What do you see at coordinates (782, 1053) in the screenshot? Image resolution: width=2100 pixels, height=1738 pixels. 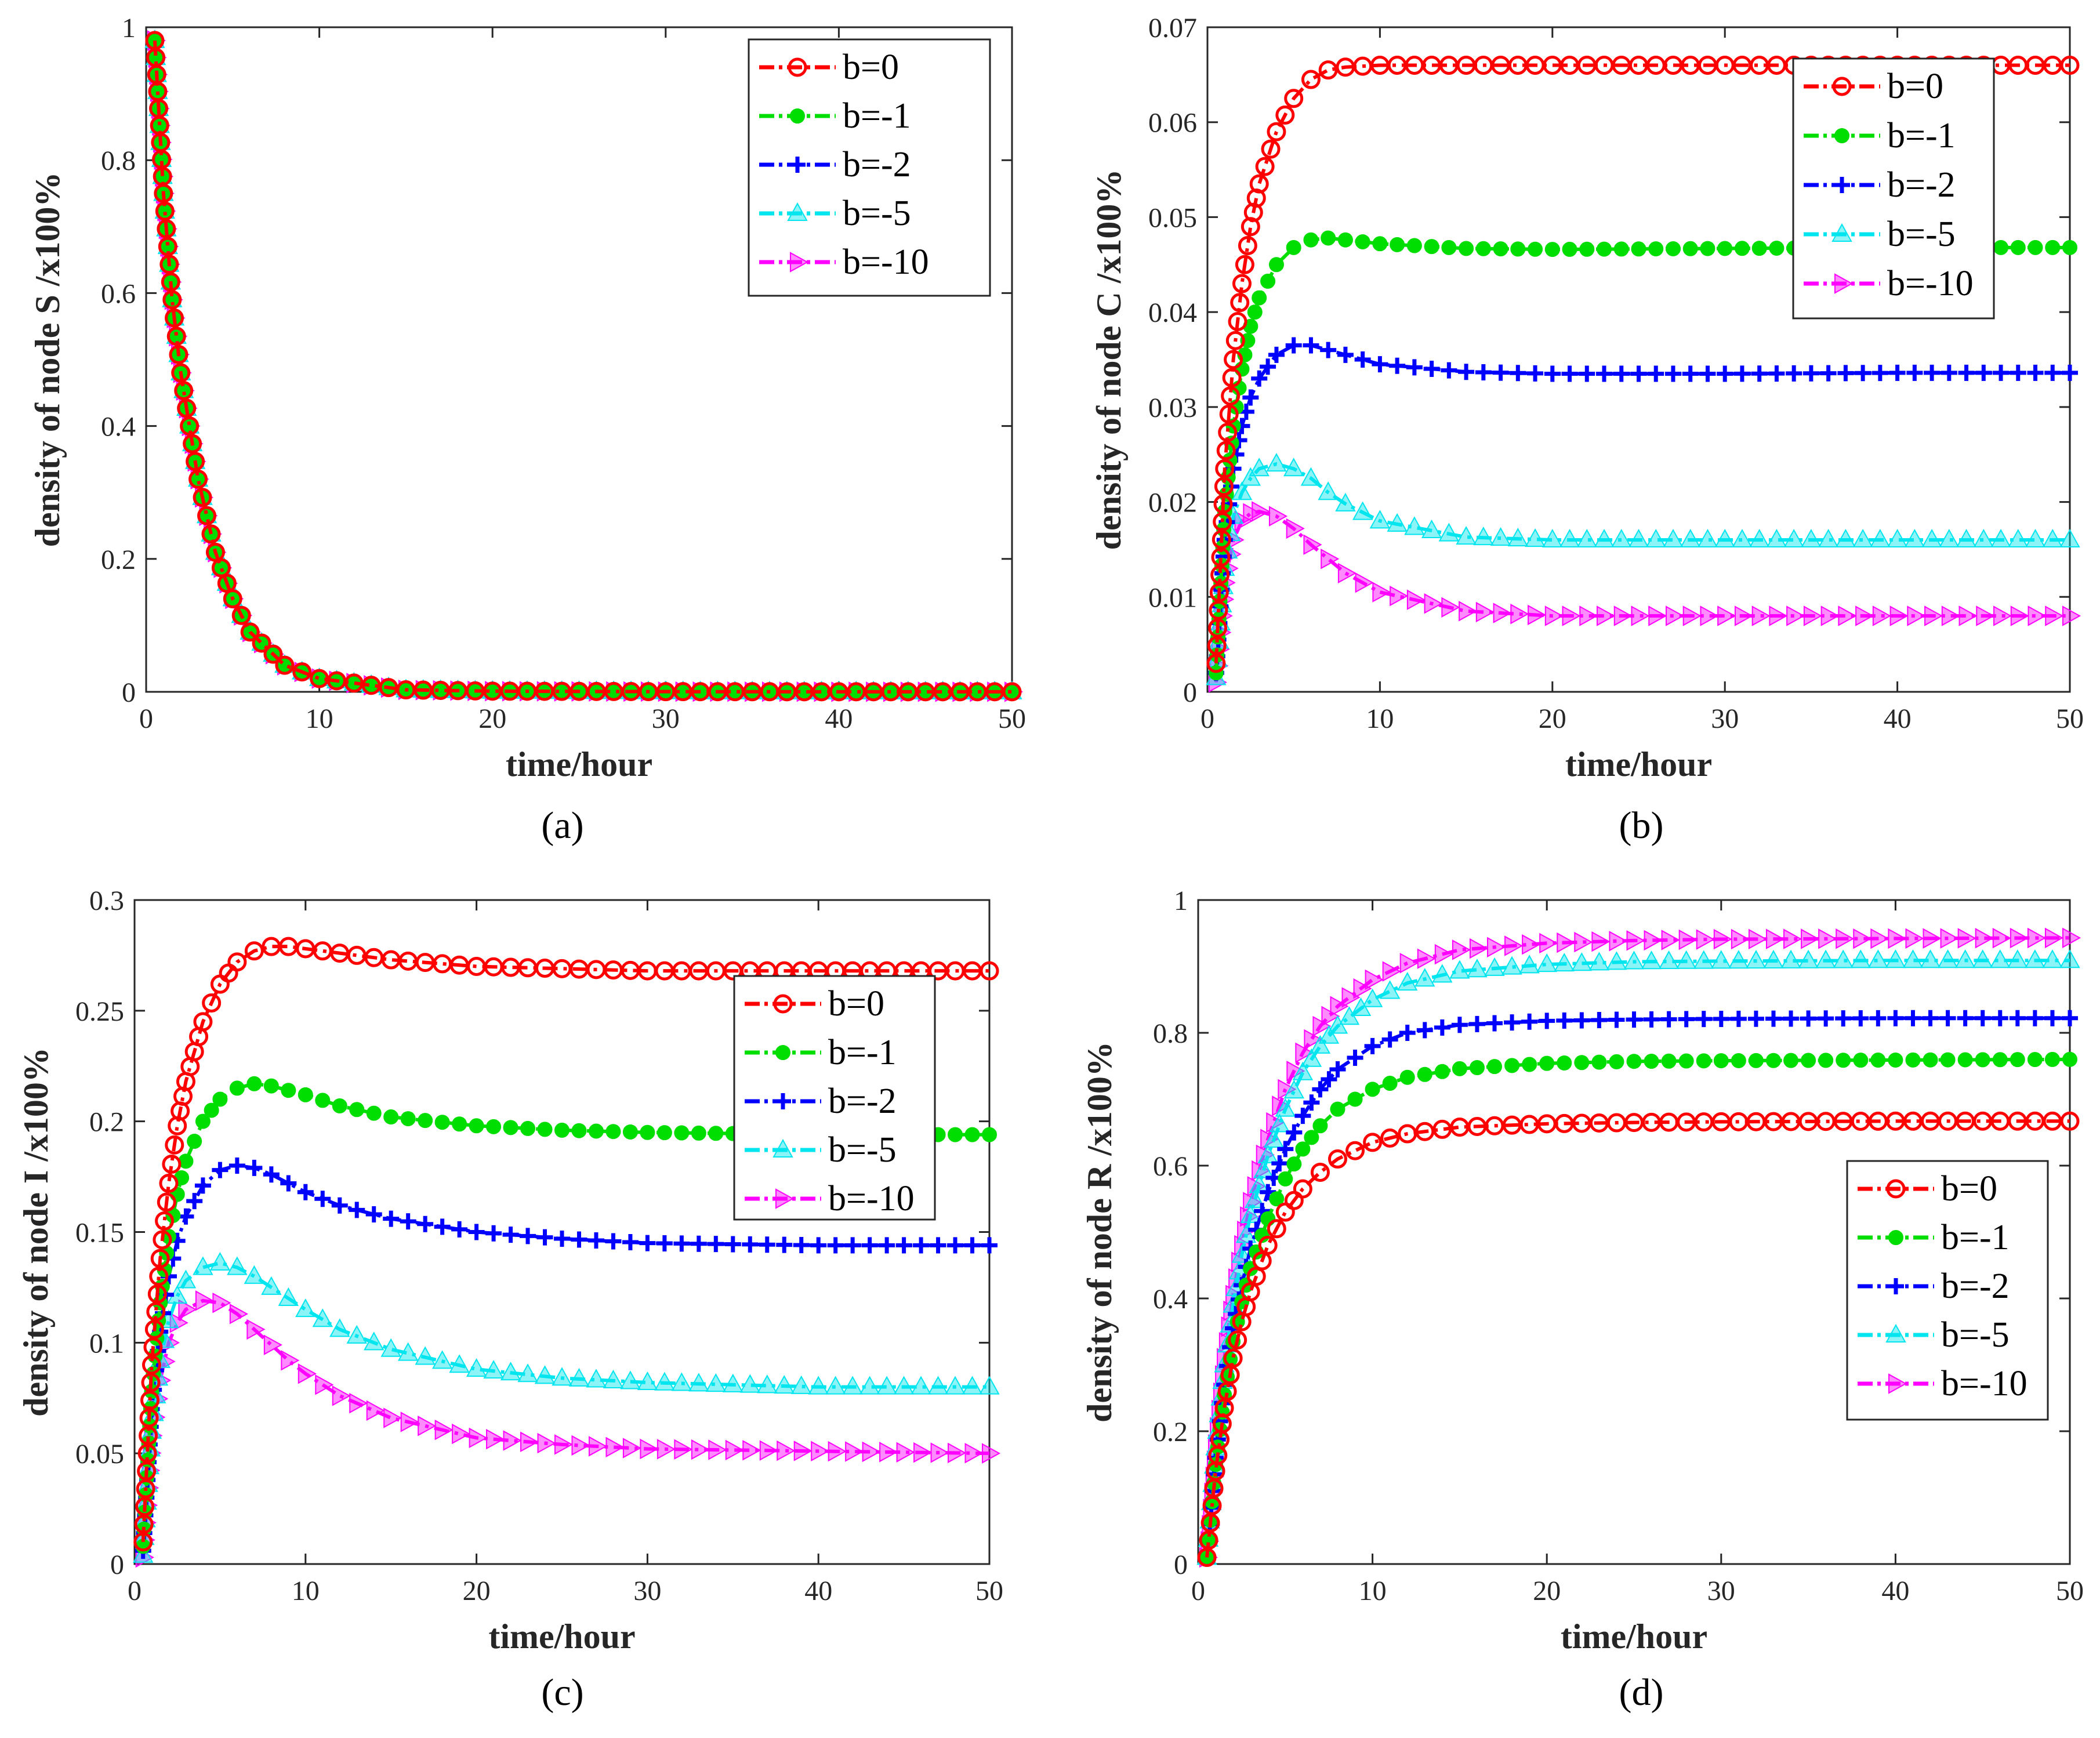 I see `legend-swatch-marker` at bounding box center [782, 1053].